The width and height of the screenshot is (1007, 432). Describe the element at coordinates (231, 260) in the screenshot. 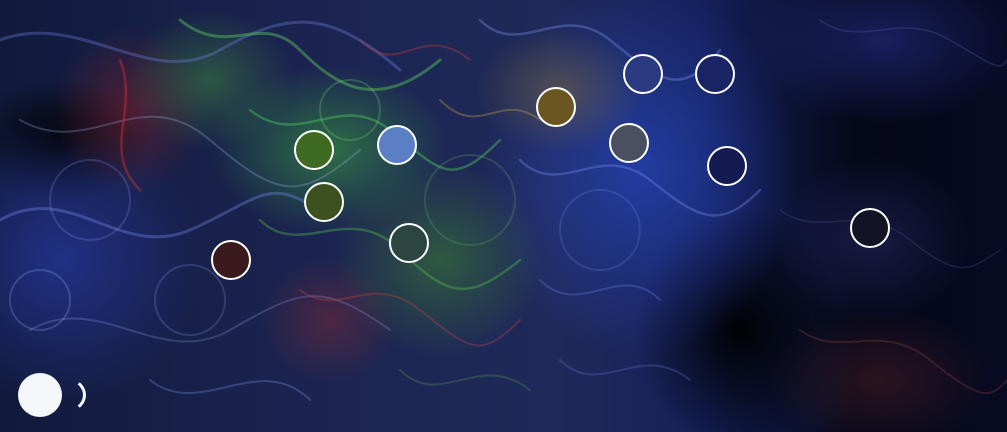

I see `node-dark-red` at that location.